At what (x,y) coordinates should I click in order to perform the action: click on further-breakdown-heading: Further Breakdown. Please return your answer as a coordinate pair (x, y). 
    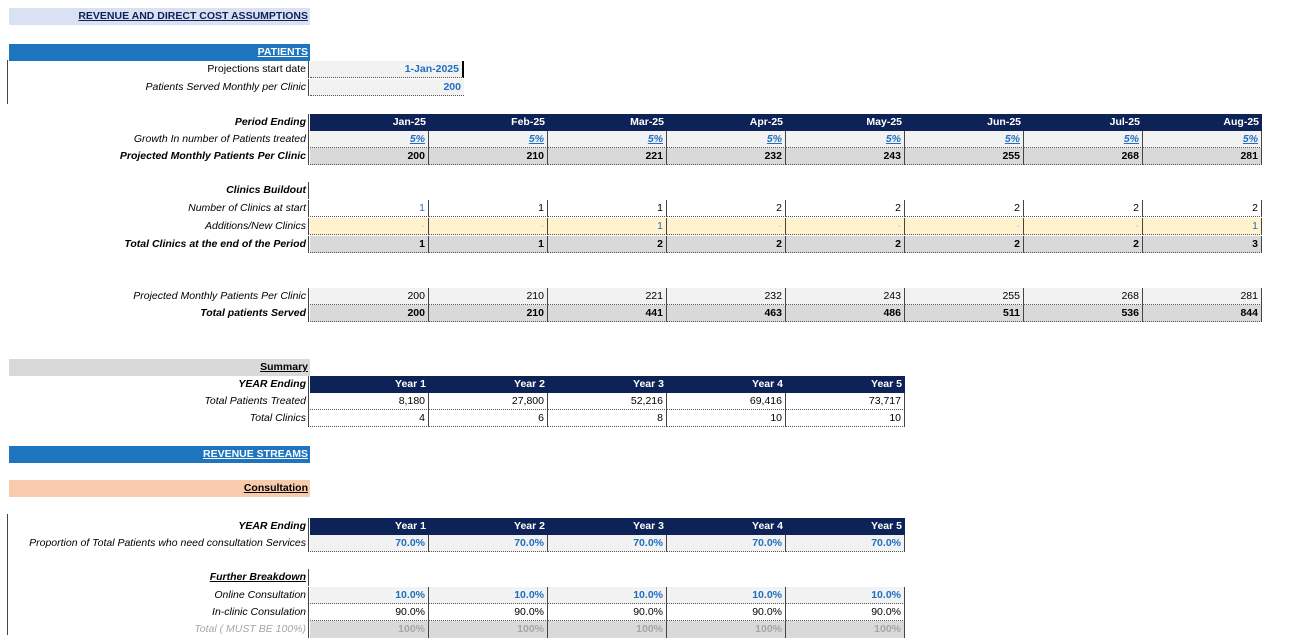
    Looking at the image, I should click on (154, 577).